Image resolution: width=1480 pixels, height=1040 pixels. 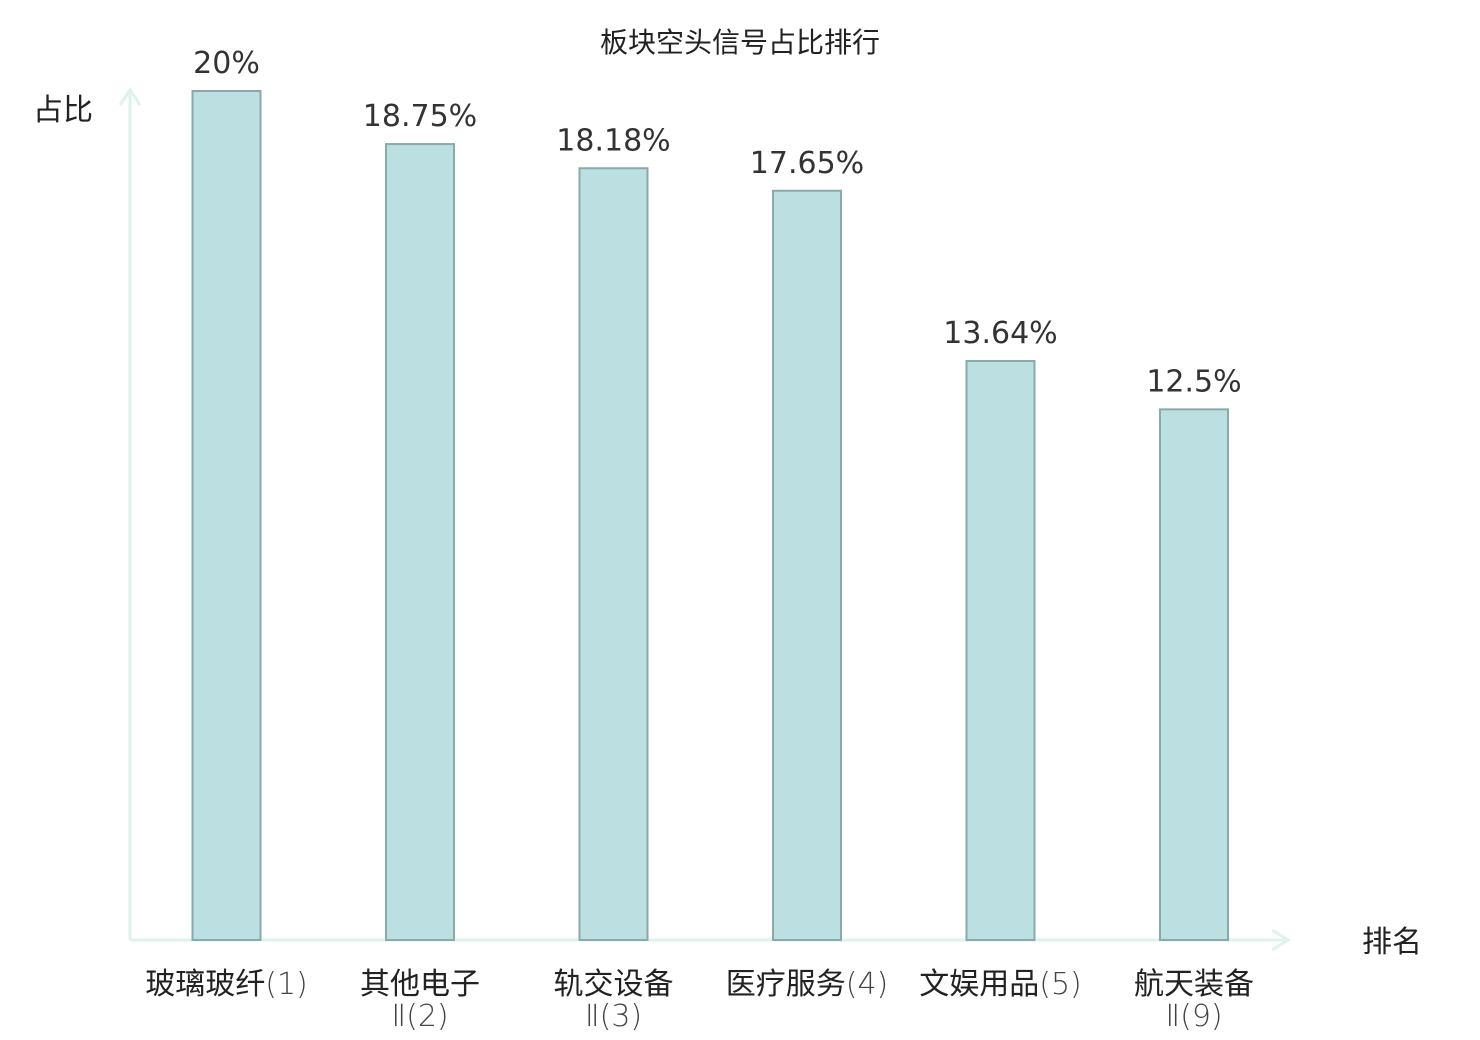 What do you see at coordinates (867, 984) in the screenshot?
I see `category-rank-4: (4)` at bounding box center [867, 984].